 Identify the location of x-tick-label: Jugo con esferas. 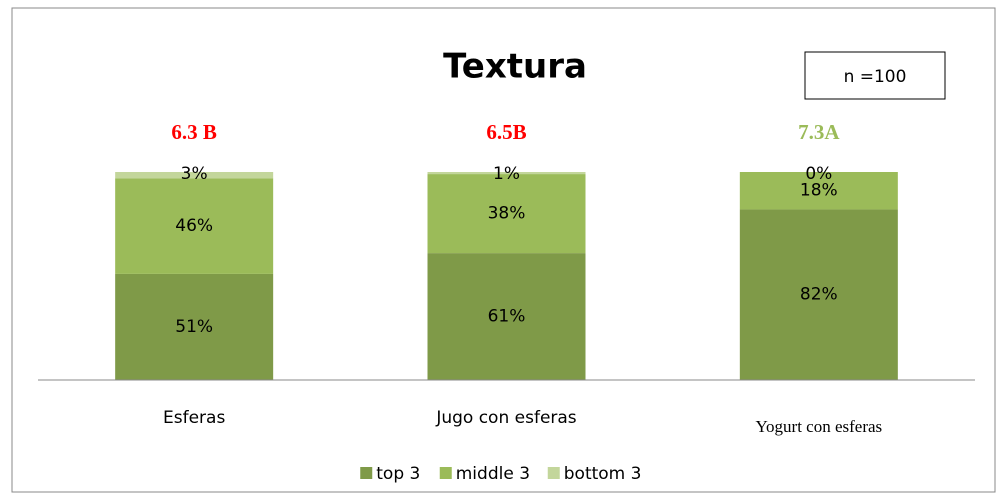
(505, 418).